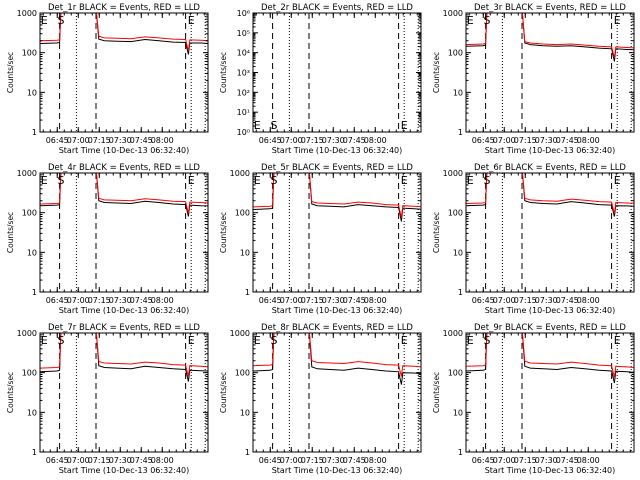  Describe the element at coordinates (243, 112) in the screenshot. I see `y-tick-label: 10¹` at that location.